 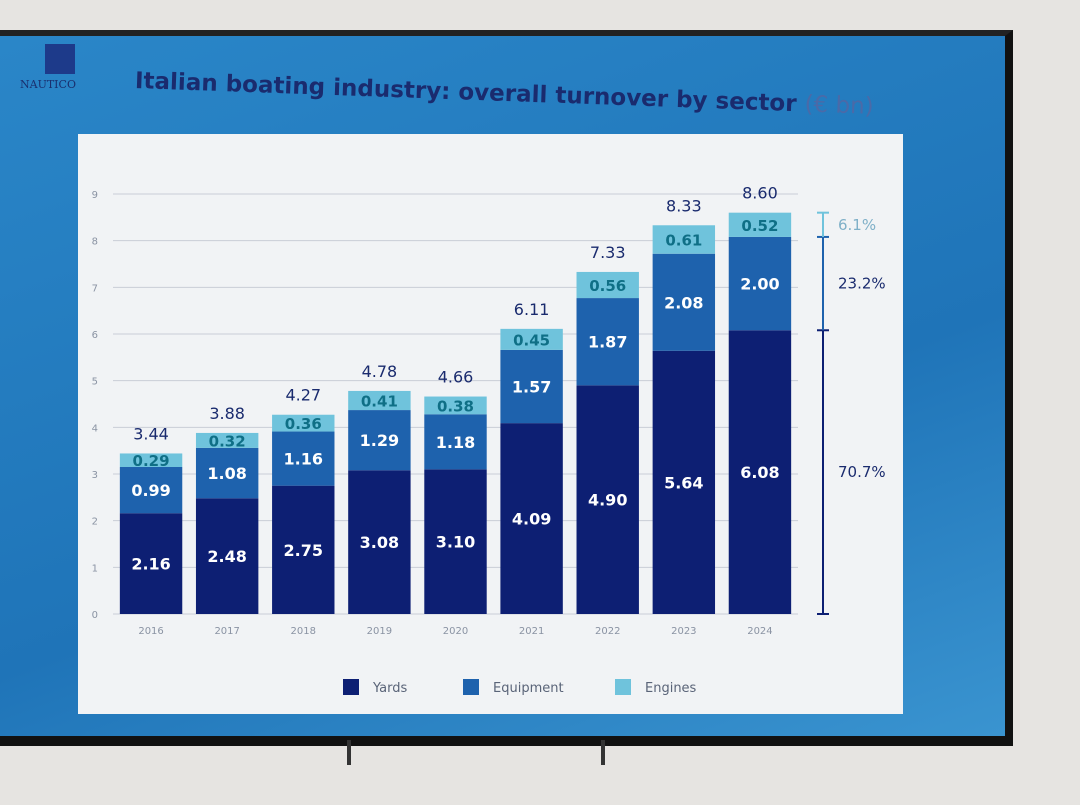 I want to click on y-tick-label: 2, so click(x=95, y=522).